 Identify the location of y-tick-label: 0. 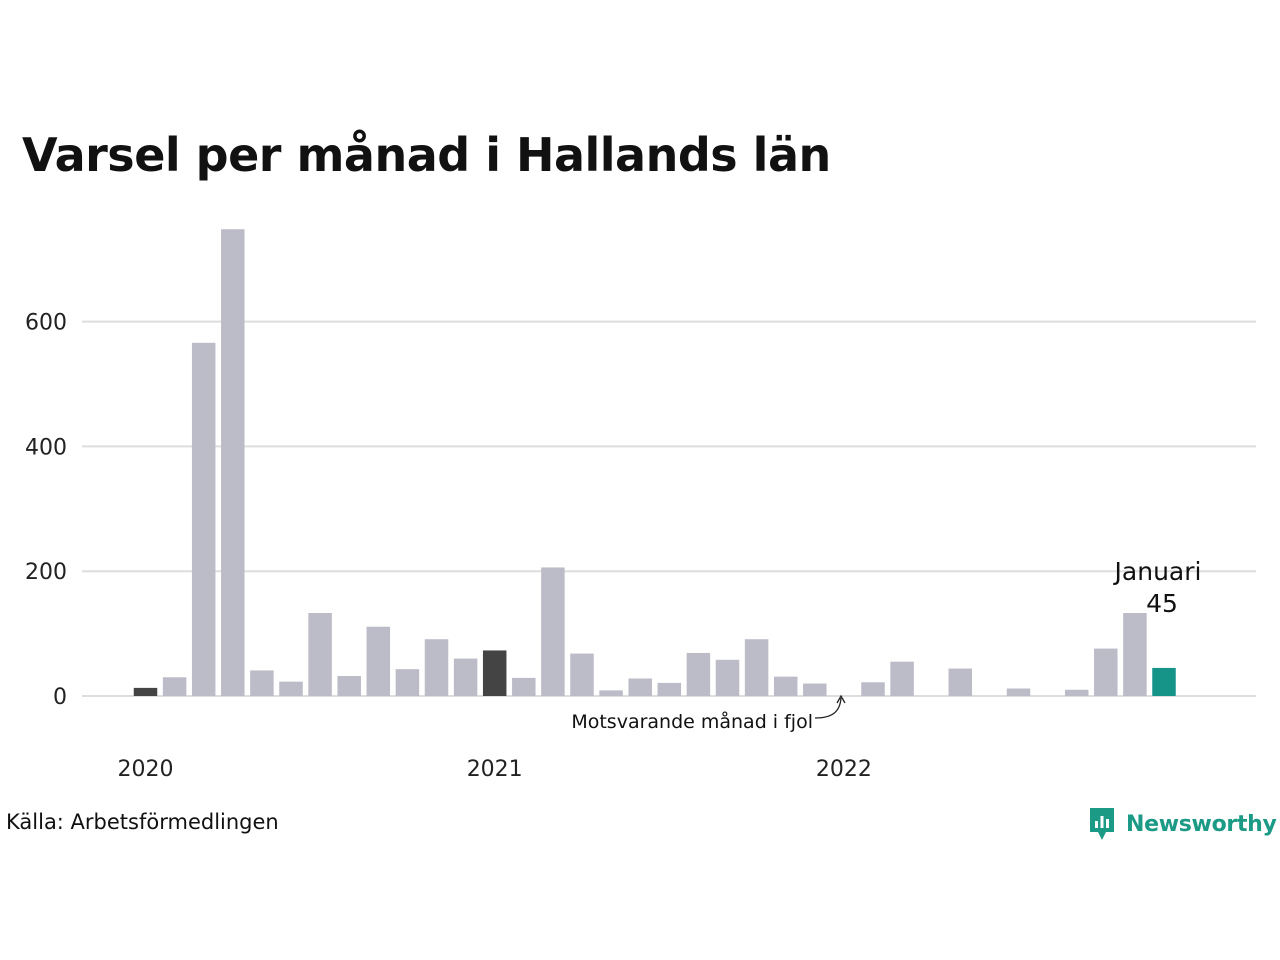
(60, 697).